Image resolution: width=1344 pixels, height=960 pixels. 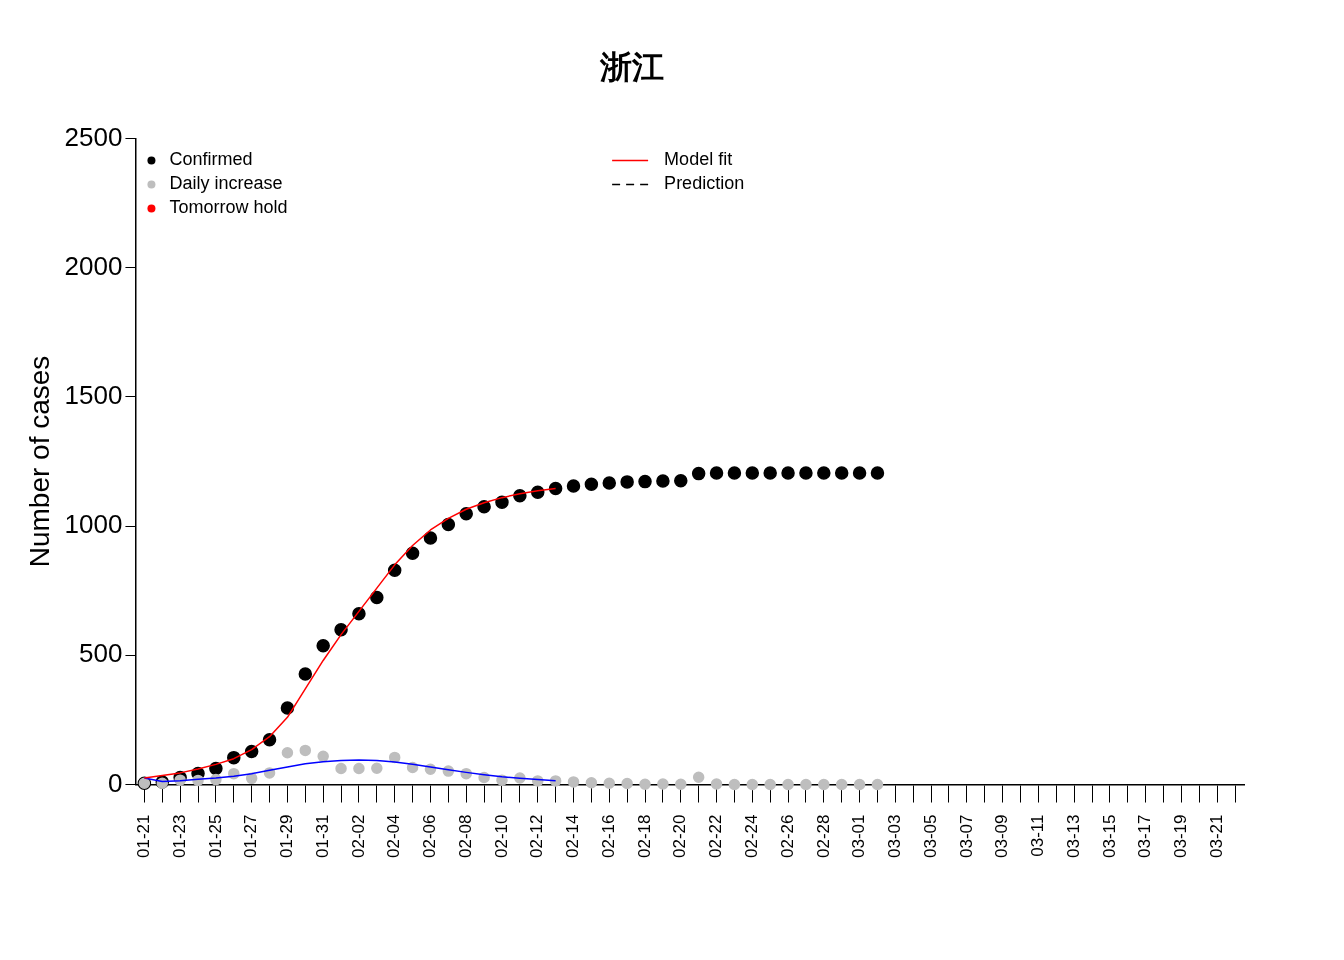 What do you see at coordinates (751, 836) in the screenshot?
I see `x-tick-label: 02-24` at bounding box center [751, 836].